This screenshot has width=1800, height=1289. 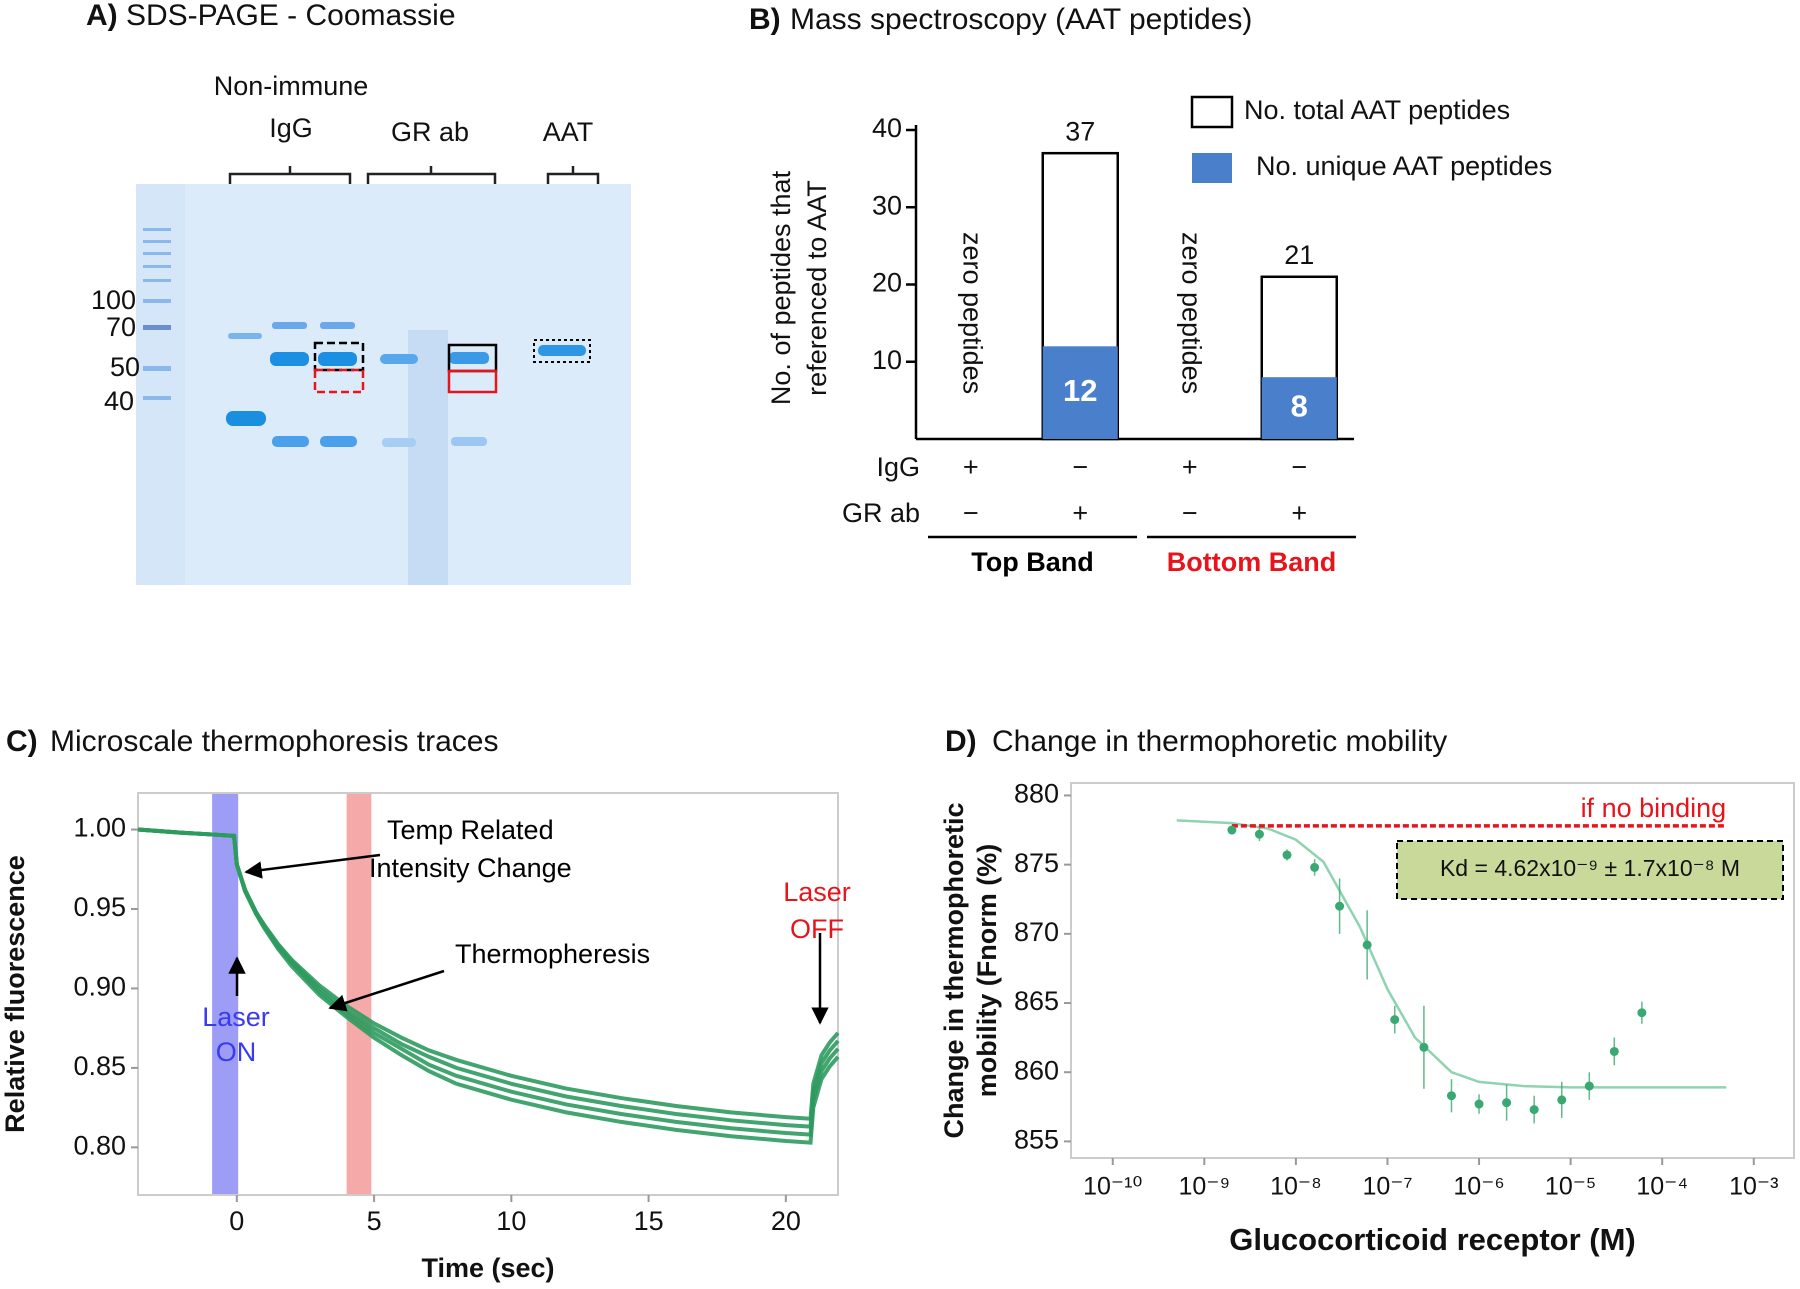 What do you see at coordinates (1204, 1187) in the screenshot?
I see `x-tick-label: 10⁻⁹` at bounding box center [1204, 1187].